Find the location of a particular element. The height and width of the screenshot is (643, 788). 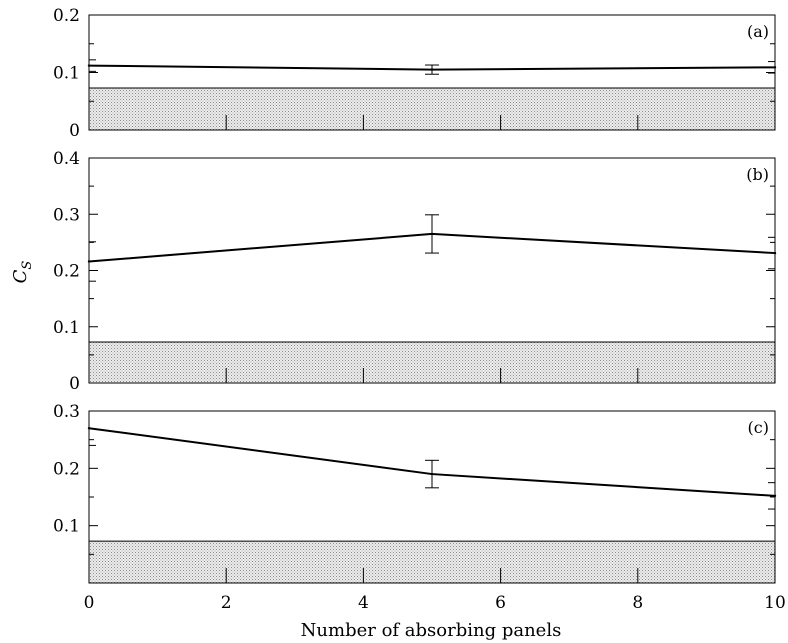

panel-label: (c) is located at coordinates (758, 427).